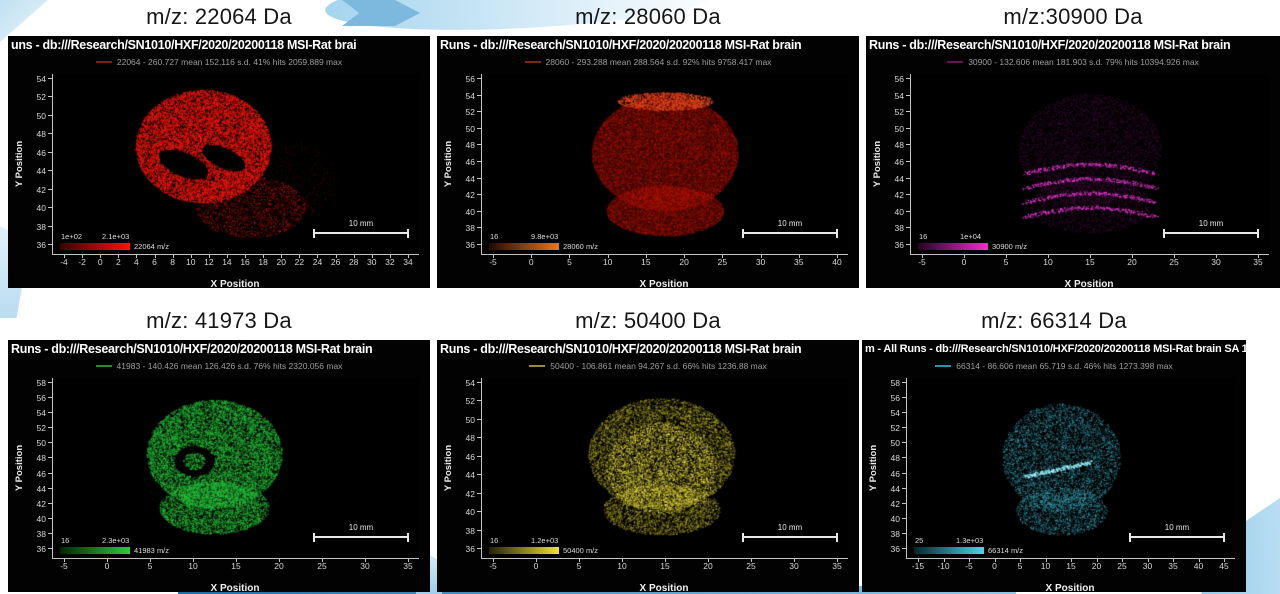 This screenshot has width=1280, height=594. What do you see at coordinates (219, 16) in the screenshot?
I see `panel-title: m/z: 22064 Da` at bounding box center [219, 16].